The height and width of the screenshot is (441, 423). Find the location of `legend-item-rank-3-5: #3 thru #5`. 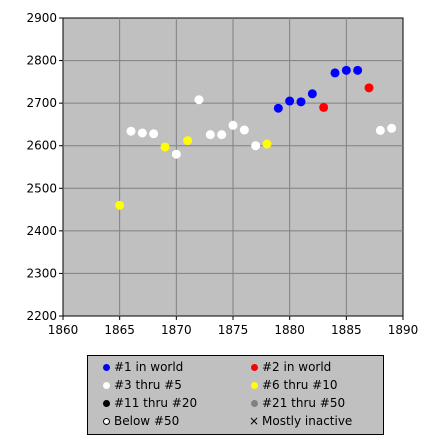

legend-item-rank-3-5: #3 thru #5 is located at coordinates (141, 385).